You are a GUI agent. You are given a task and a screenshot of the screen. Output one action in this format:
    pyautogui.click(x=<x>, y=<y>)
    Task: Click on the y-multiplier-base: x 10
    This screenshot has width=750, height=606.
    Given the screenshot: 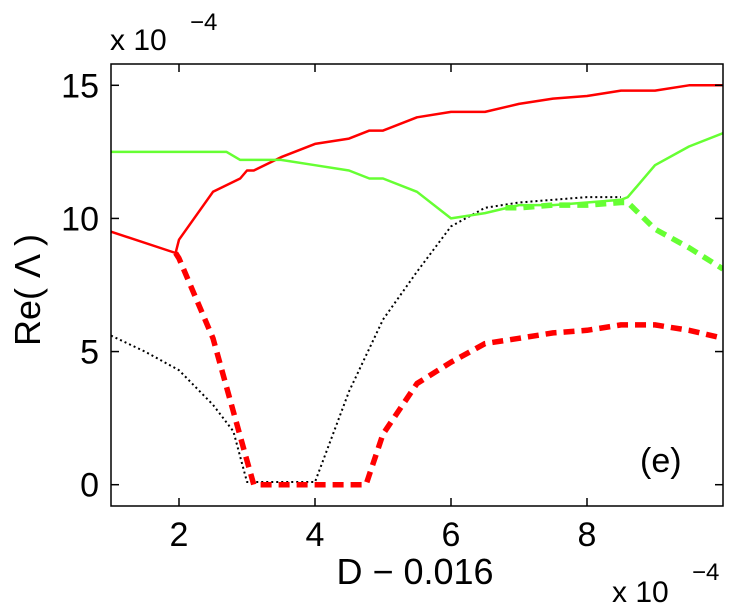 What is the action you would take?
    pyautogui.click(x=138, y=40)
    